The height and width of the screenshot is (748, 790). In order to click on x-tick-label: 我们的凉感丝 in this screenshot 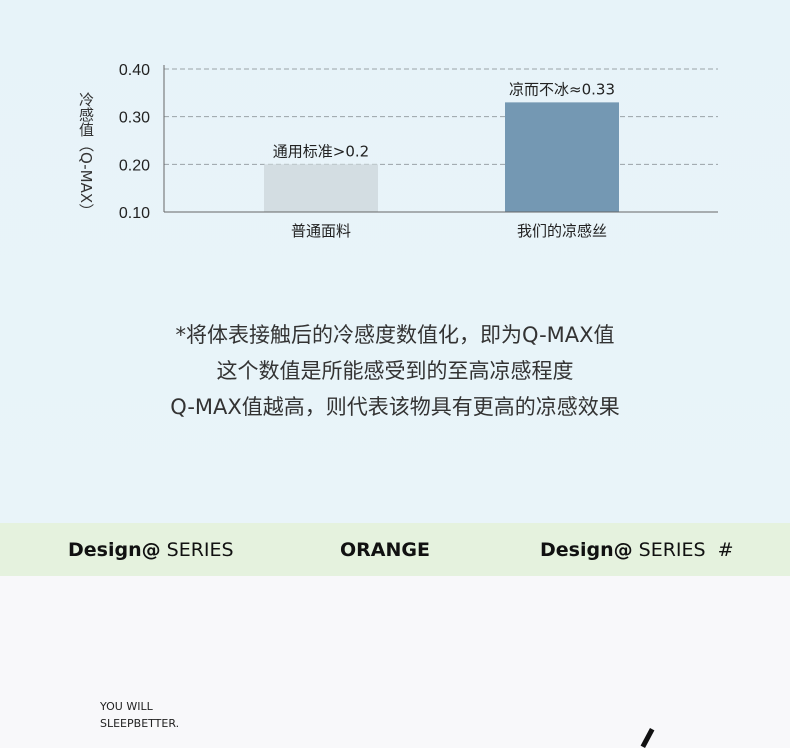, I will do `click(562, 231)`.